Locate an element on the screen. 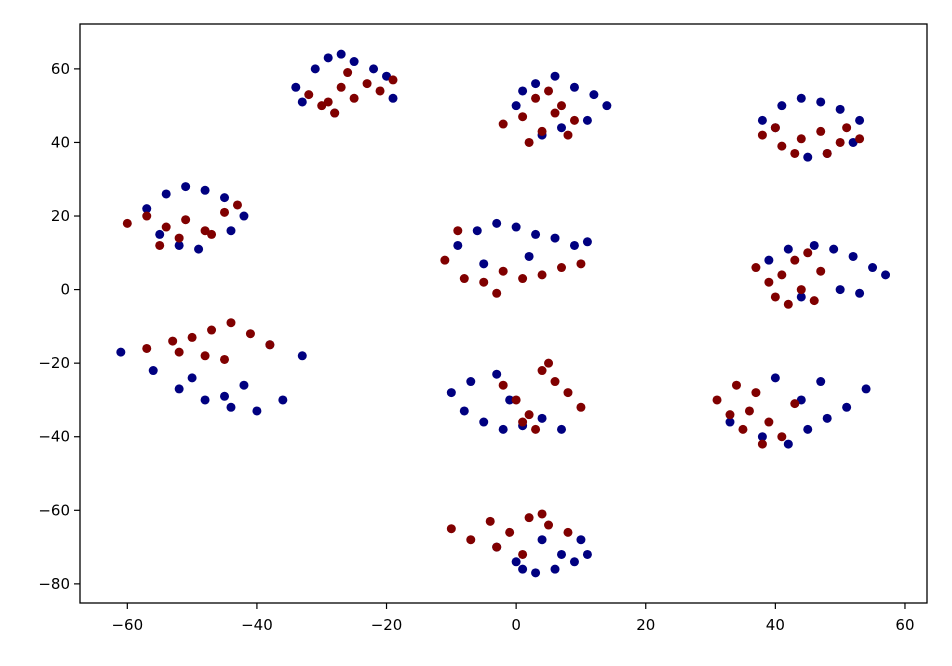 This screenshot has height=666, width=952. x-tick-label: −40 is located at coordinates (257, 625).